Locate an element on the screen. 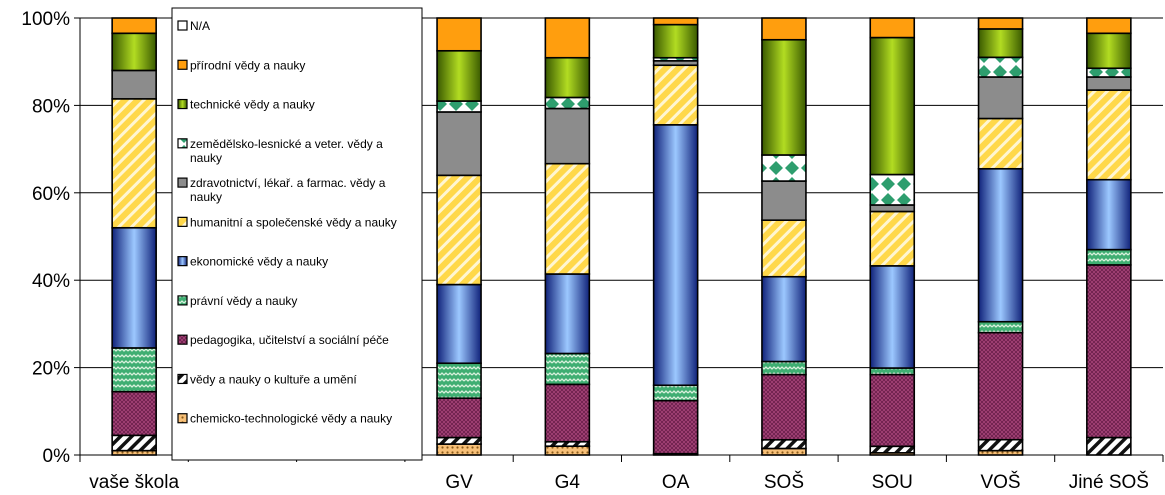 The width and height of the screenshot is (1165, 495). legend-label: N/A is located at coordinates (200, 26).